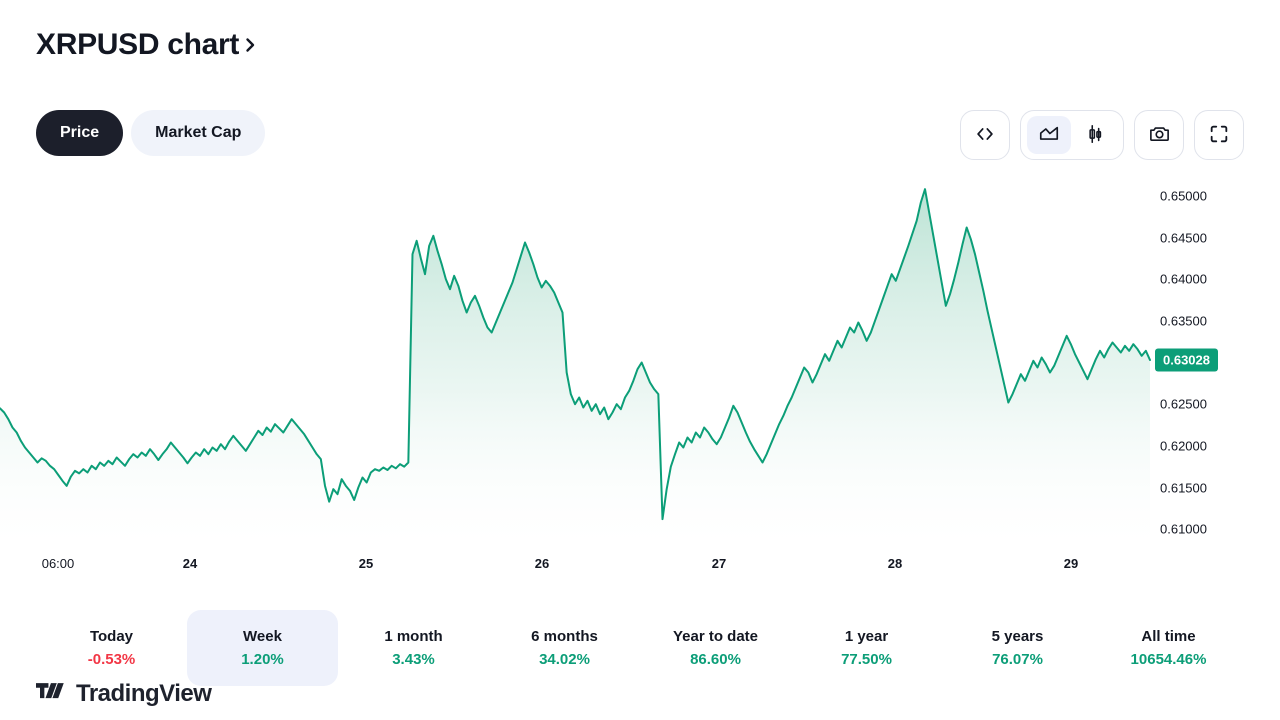 Image resolution: width=1280 pixels, height=720 pixels. I want to click on fullscreen-button, so click(1219, 135).